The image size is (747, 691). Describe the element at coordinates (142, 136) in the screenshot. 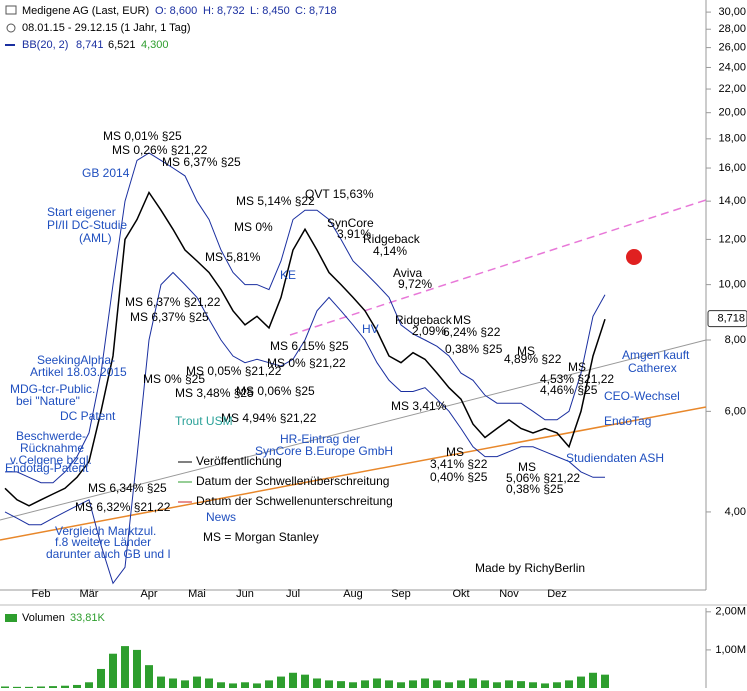

I see `annotation: MS 0,01% §25` at that location.